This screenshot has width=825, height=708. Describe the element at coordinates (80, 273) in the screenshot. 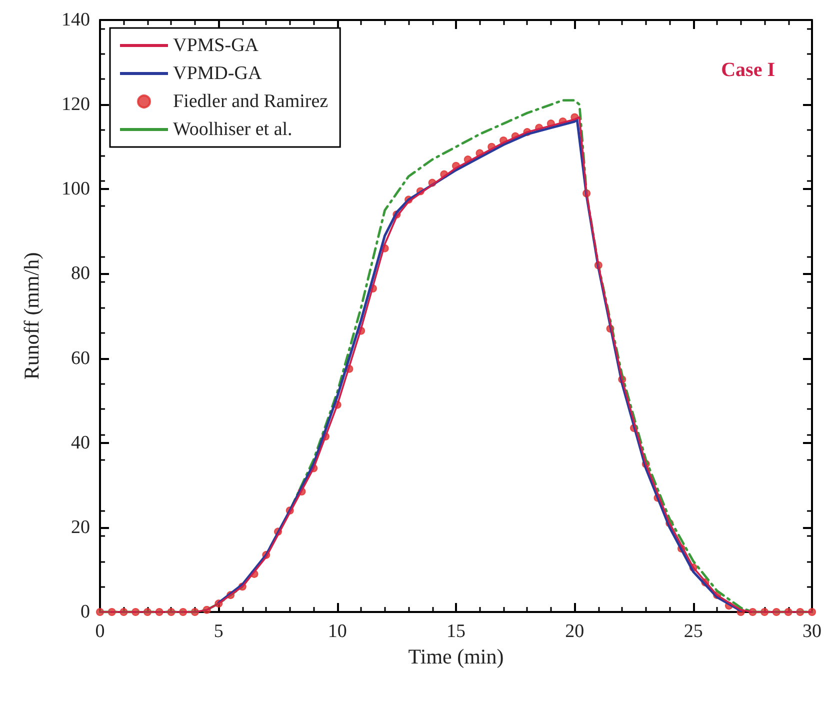

I see `y-tick-label: 80` at that location.